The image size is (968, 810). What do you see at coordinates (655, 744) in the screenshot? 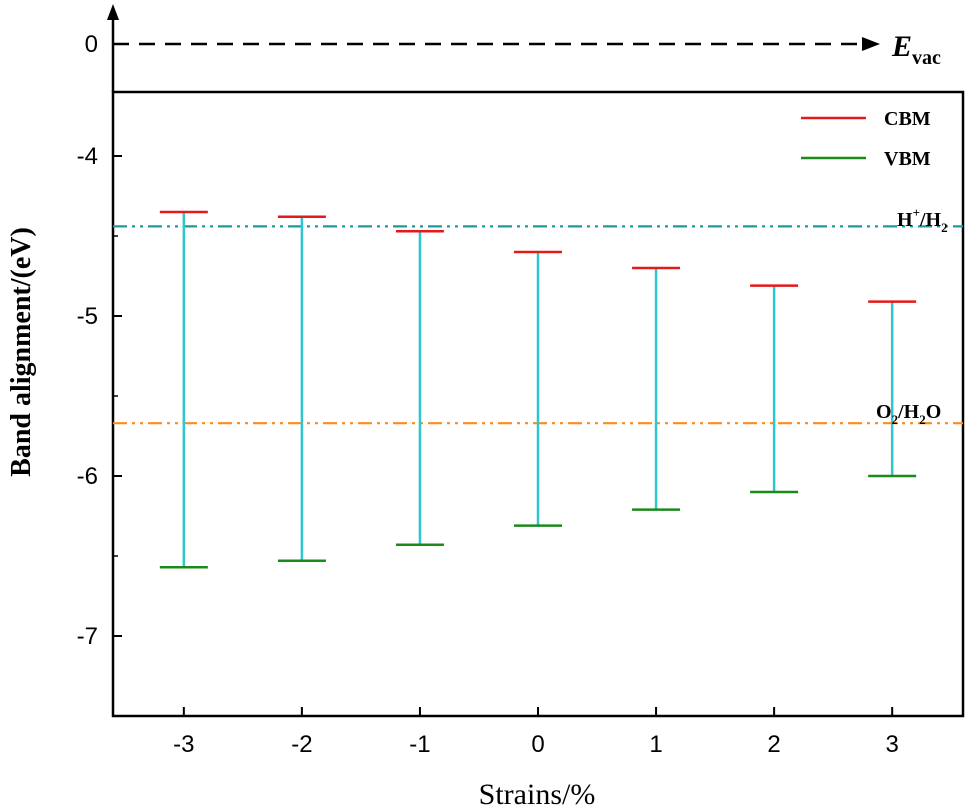
I see `x-tick-label: 1` at bounding box center [655, 744].